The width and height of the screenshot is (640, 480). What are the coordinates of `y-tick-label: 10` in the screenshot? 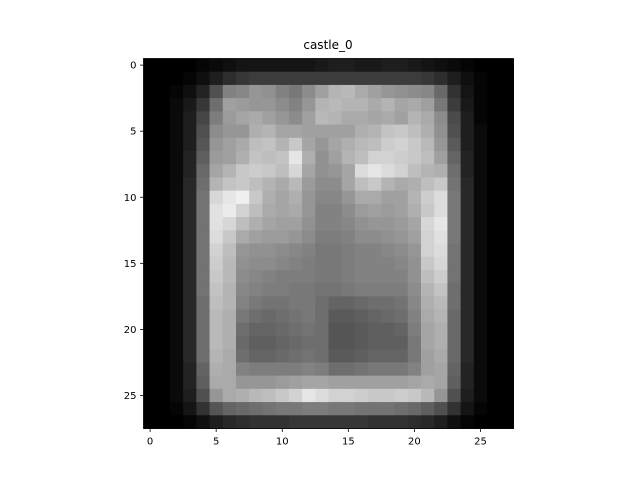 It's located at (130, 198).